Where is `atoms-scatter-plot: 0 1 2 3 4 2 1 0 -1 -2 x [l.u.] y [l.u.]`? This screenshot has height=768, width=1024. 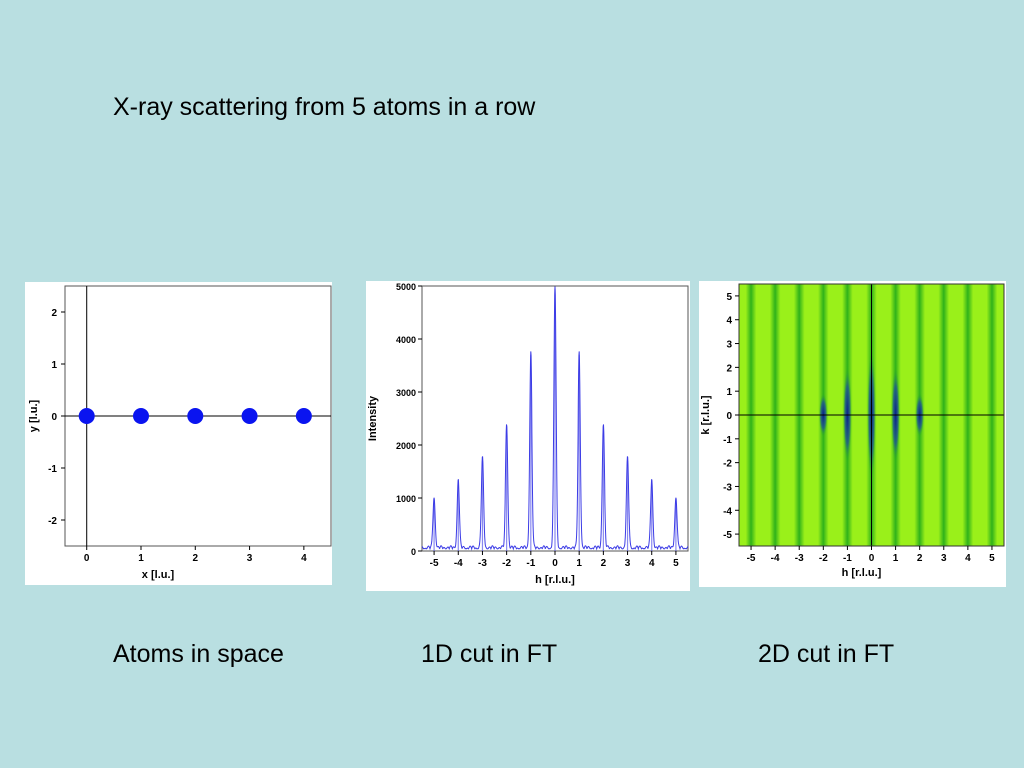 atoms-scatter-plot: 0 1 2 3 4 2 1 0 -1 -2 x [l.u.] y [l.u.] is located at coordinates (180, 433).